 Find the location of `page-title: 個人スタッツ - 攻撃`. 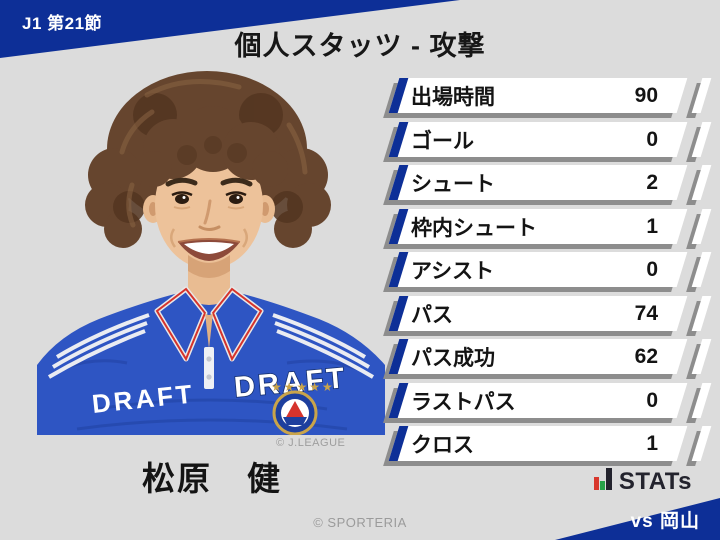

page-title: 個人スタッツ - 攻撃 is located at coordinates (360, 46).